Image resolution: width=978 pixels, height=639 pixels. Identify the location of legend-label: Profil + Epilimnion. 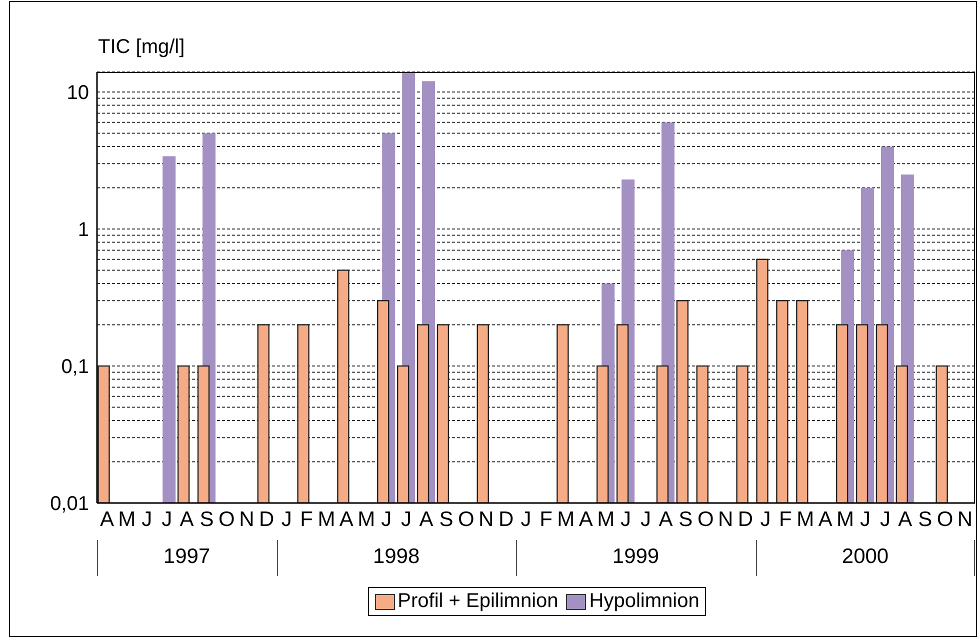
(478, 601).